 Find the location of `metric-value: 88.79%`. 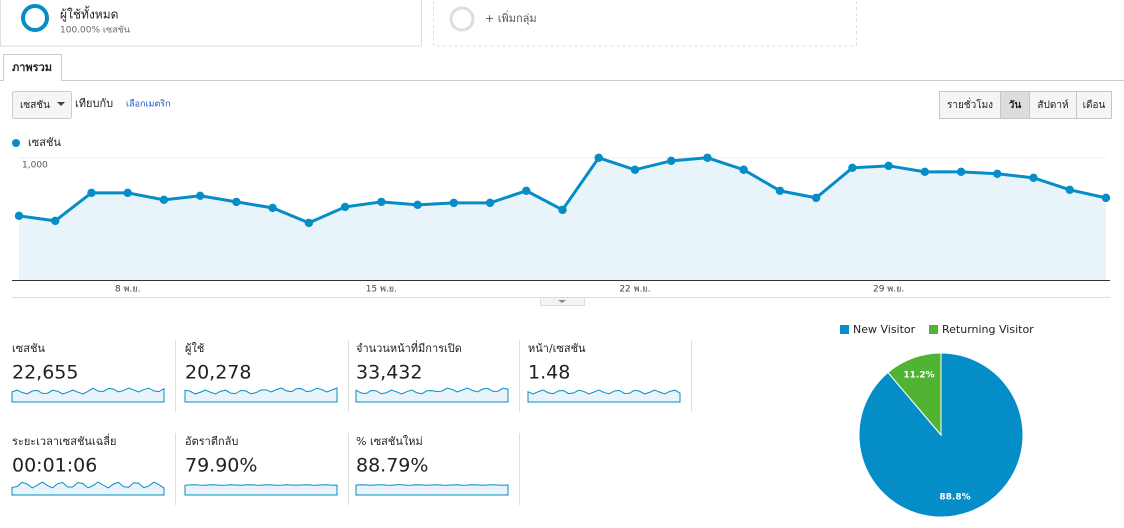

metric-value: 88.79% is located at coordinates (392, 466).